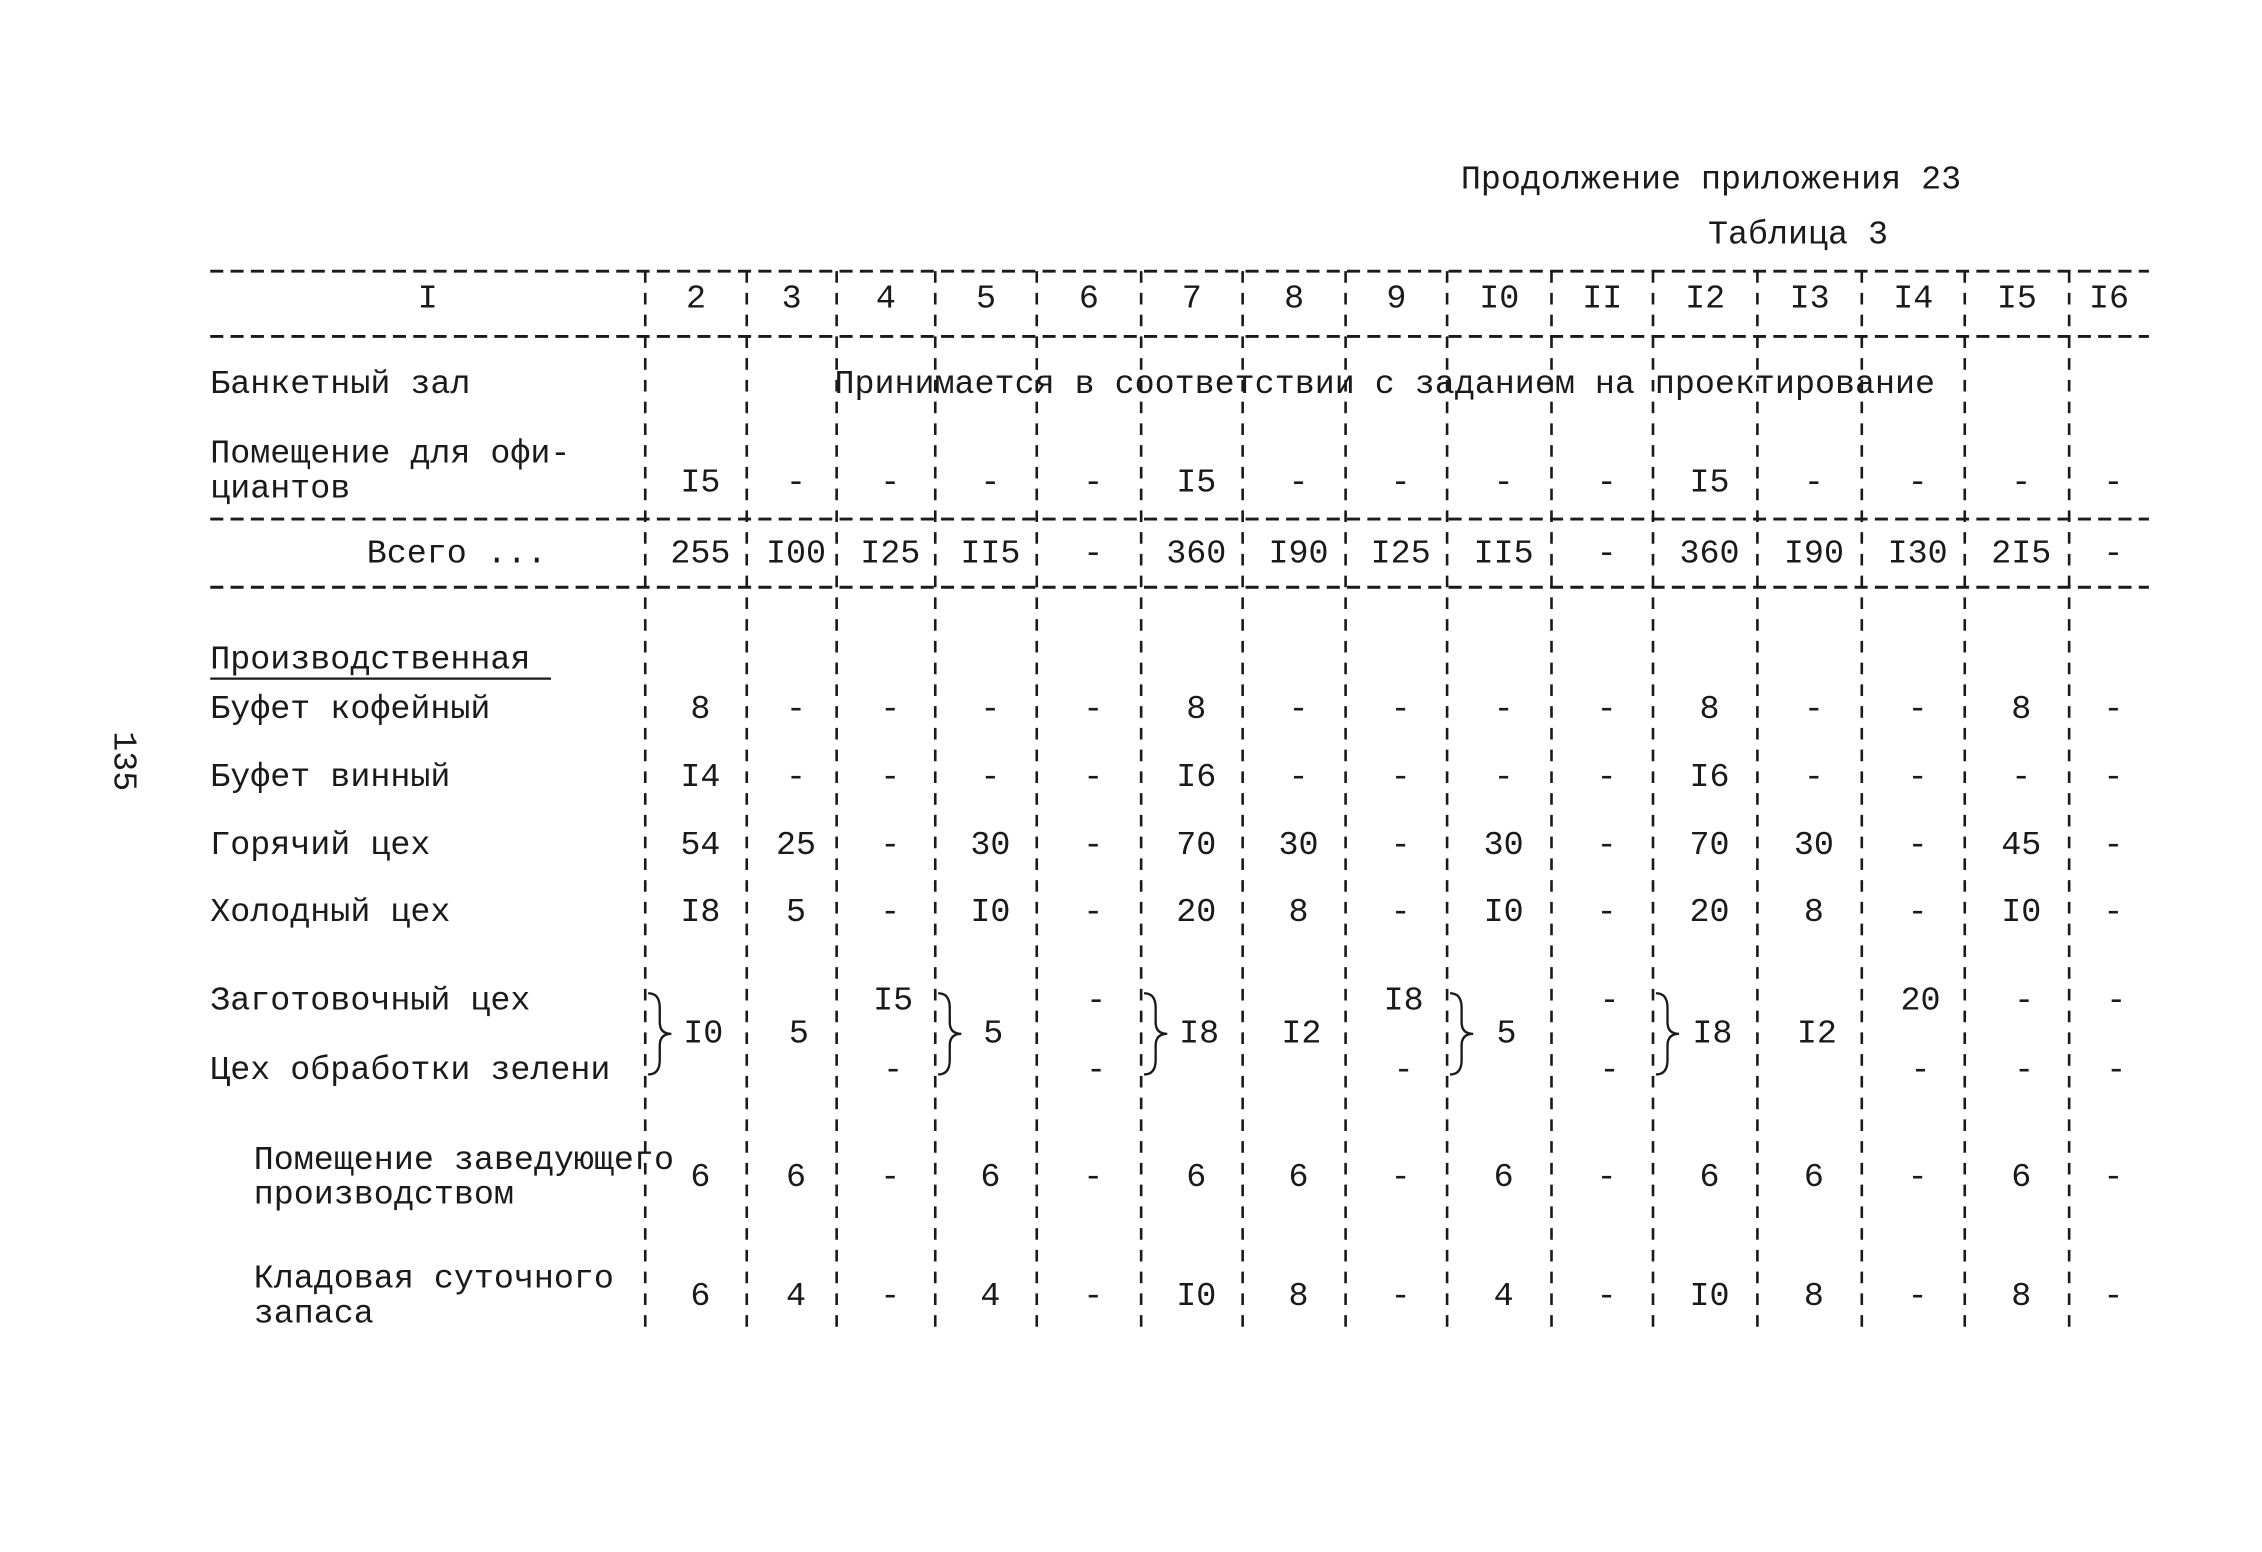 The width and height of the screenshot is (2262, 1552). I want to click on page-number: 135, so click(122, 761).